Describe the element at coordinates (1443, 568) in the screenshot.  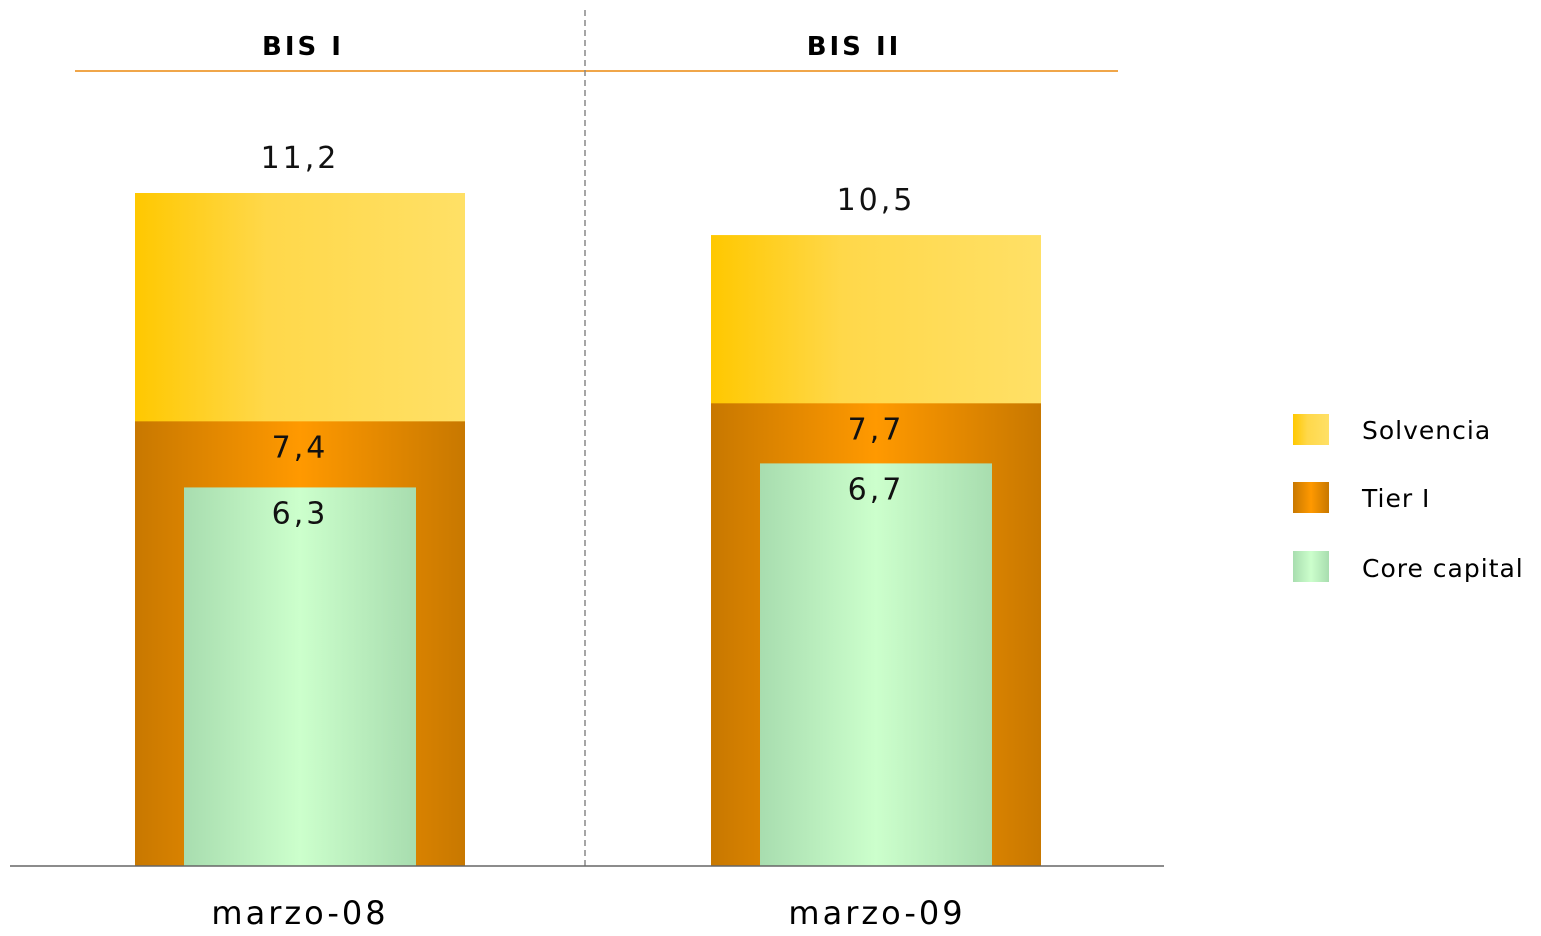
I see `legend-label-core-capital: Core capital` at that location.